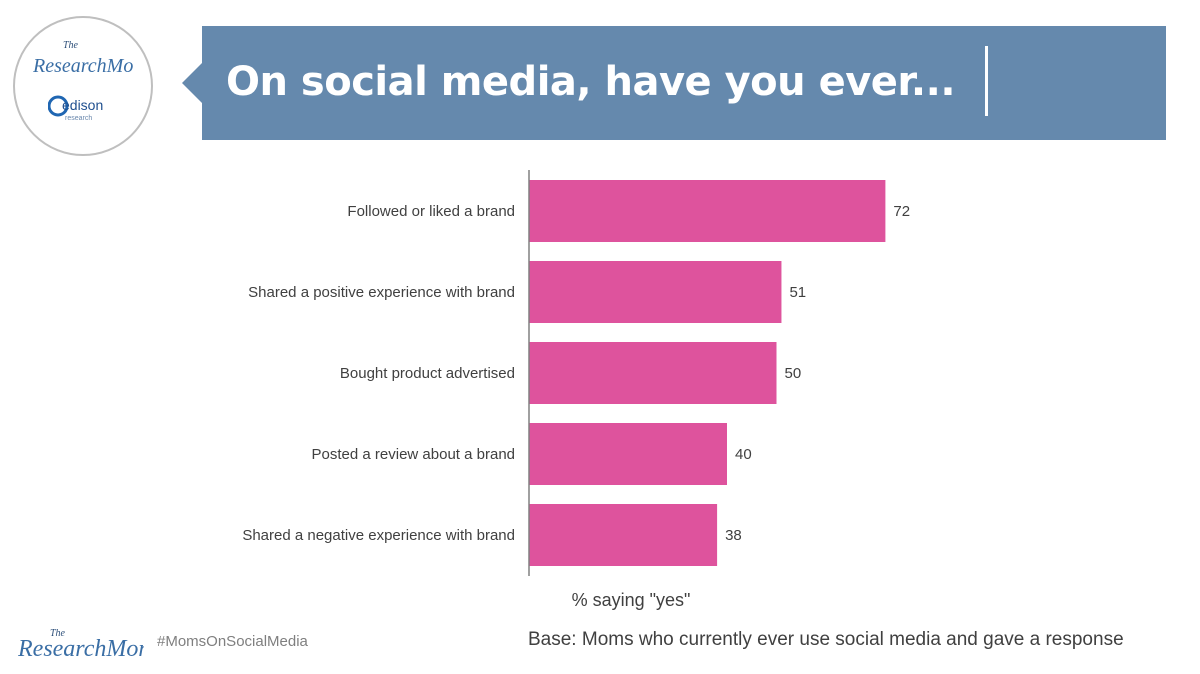 The image size is (1200, 674). What do you see at coordinates (82, 105) in the screenshot?
I see `svg-text: edison` at bounding box center [82, 105].